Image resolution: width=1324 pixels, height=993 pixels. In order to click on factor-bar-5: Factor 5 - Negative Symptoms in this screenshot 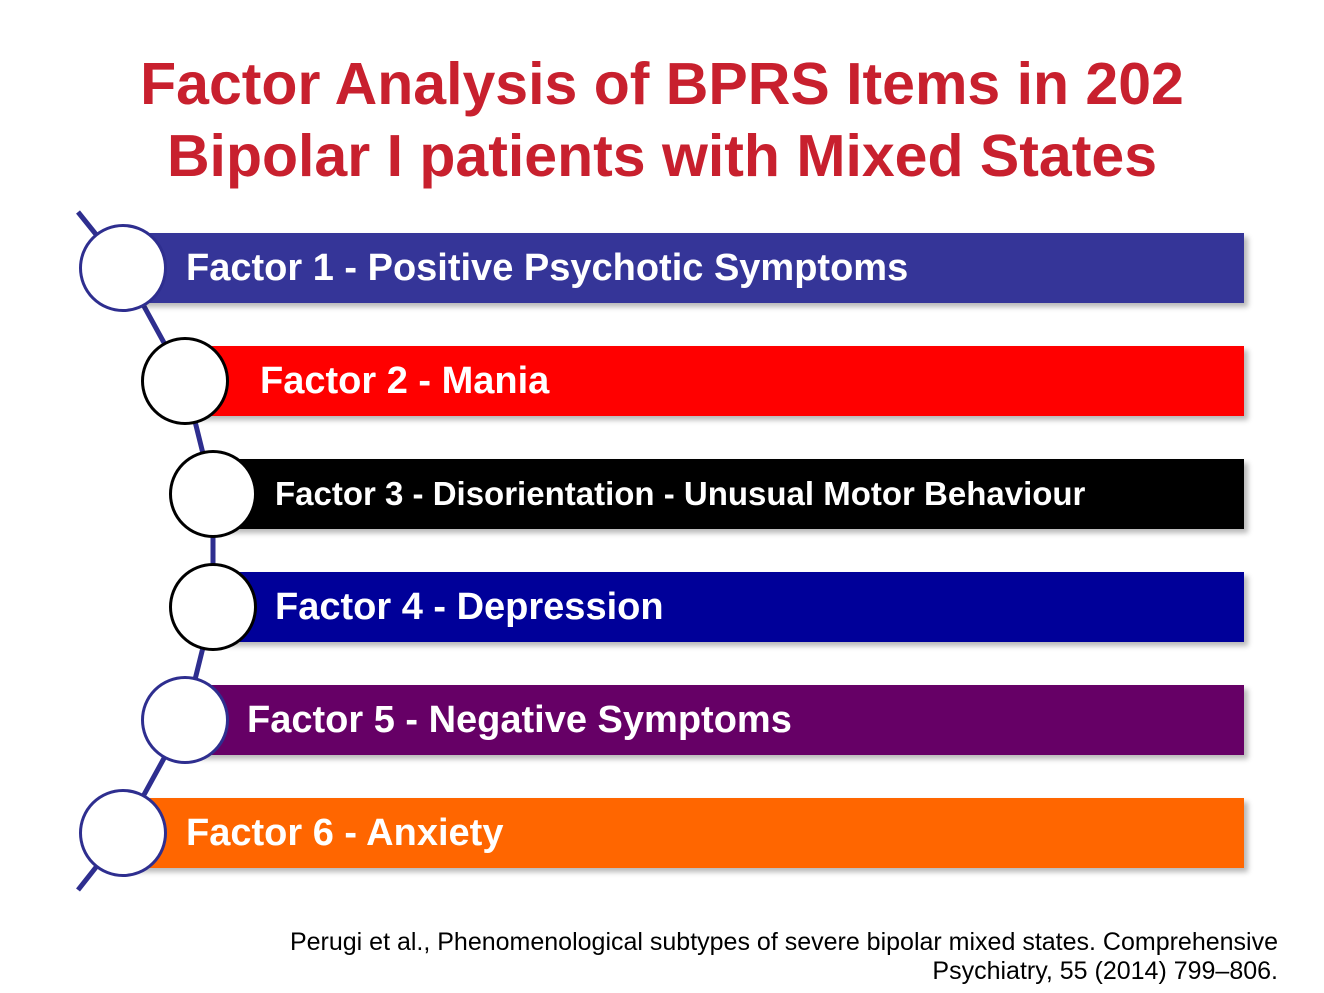, I will do `click(719, 720)`.